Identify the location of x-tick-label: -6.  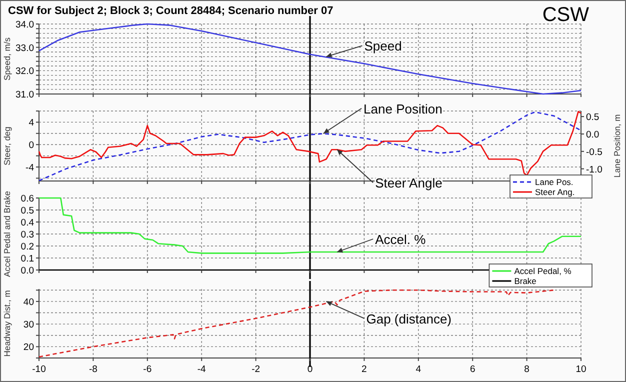
(147, 369).